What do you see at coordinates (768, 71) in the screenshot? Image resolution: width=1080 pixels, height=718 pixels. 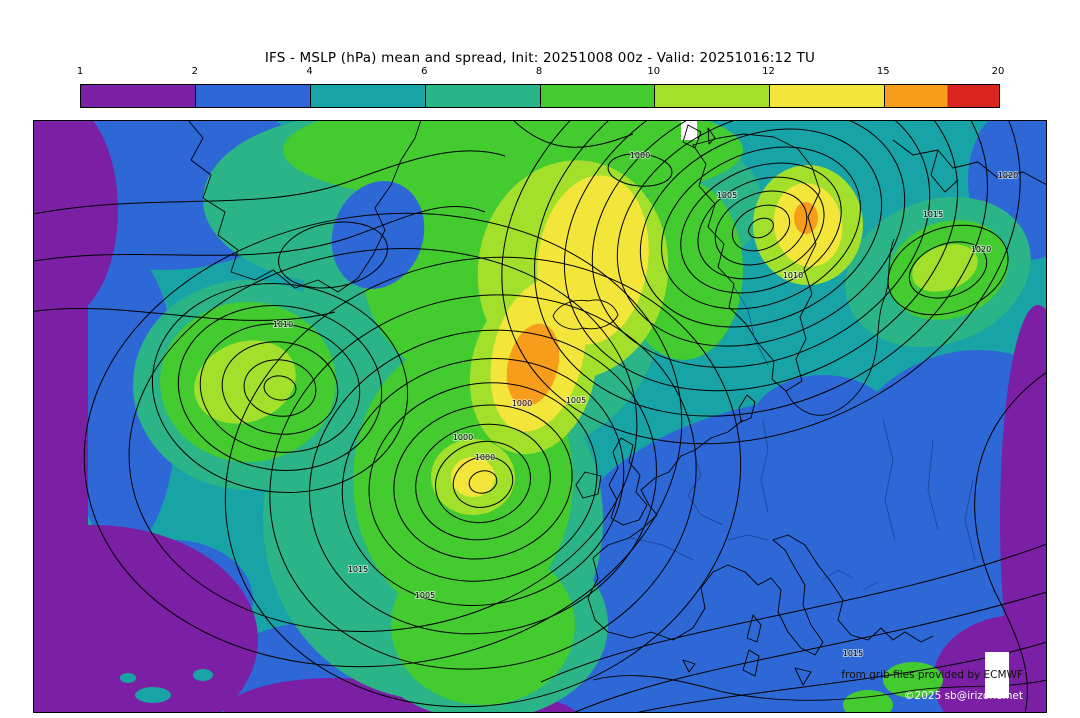 I see `colorbar-tick-label: 12` at bounding box center [768, 71].